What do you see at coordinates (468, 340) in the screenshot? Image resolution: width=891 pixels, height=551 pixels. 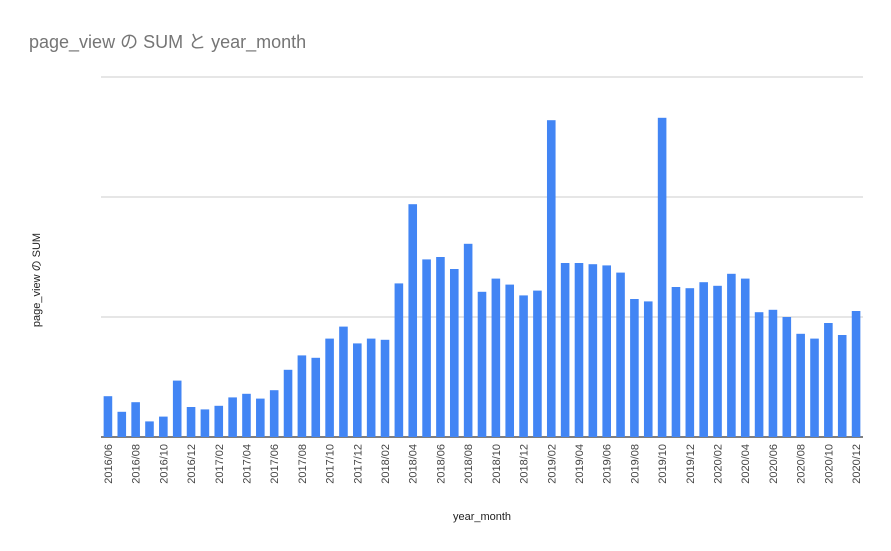 I see `bar-2018/08` at bounding box center [468, 340].